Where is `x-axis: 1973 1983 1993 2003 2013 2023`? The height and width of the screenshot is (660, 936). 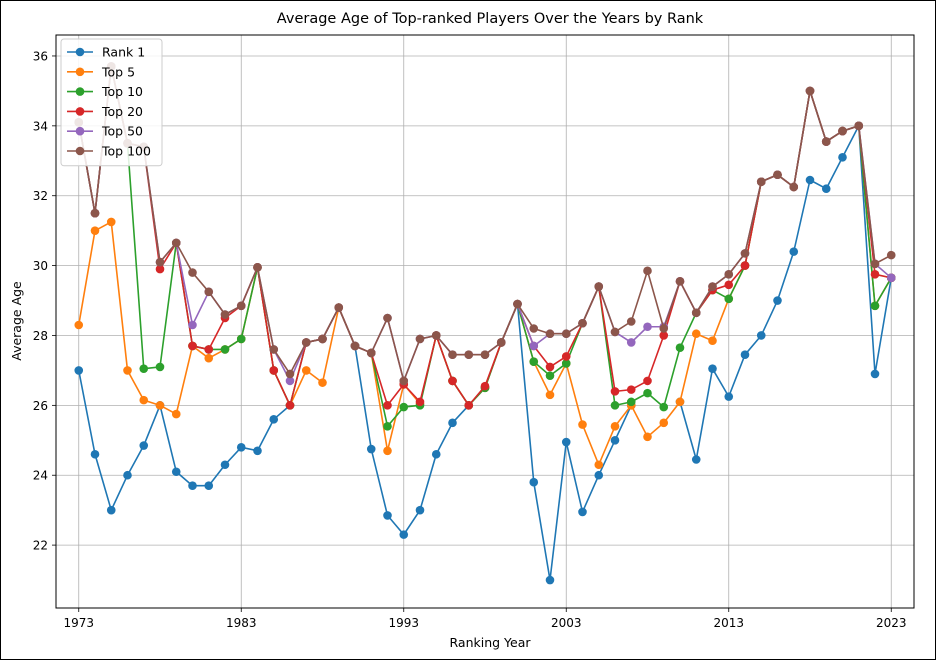 x-axis: 1973 1983 1993 2003 2013 2023 is located at coordinates (485, 619).